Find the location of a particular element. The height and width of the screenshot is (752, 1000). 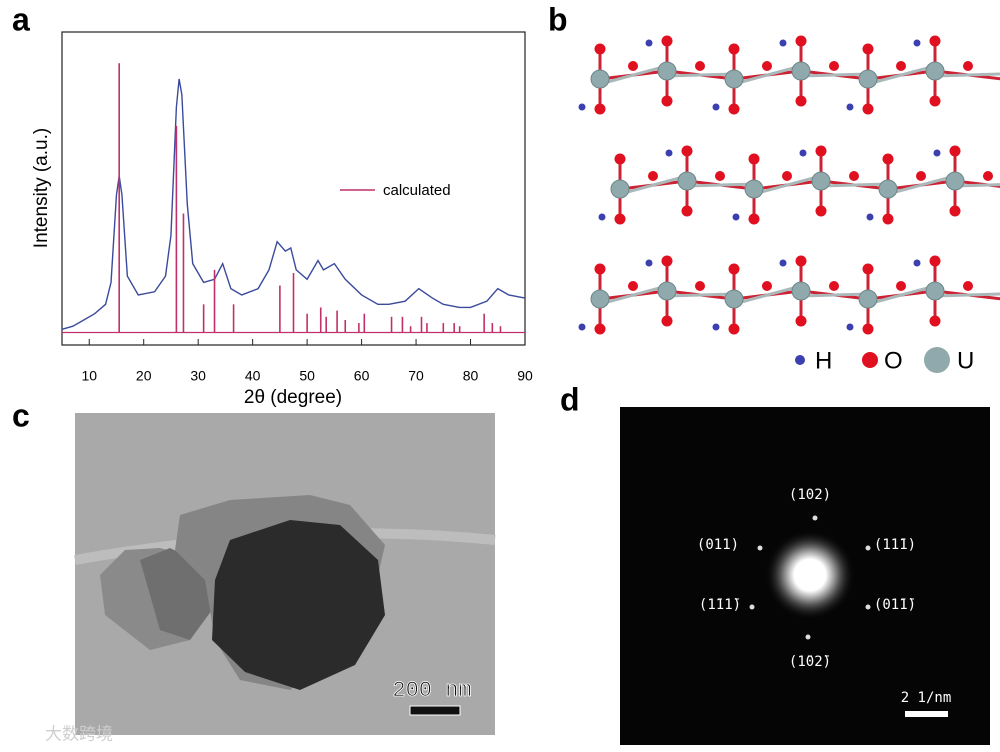

scale-bar-label: 2 1/nm is located at coordinates (926, 698).